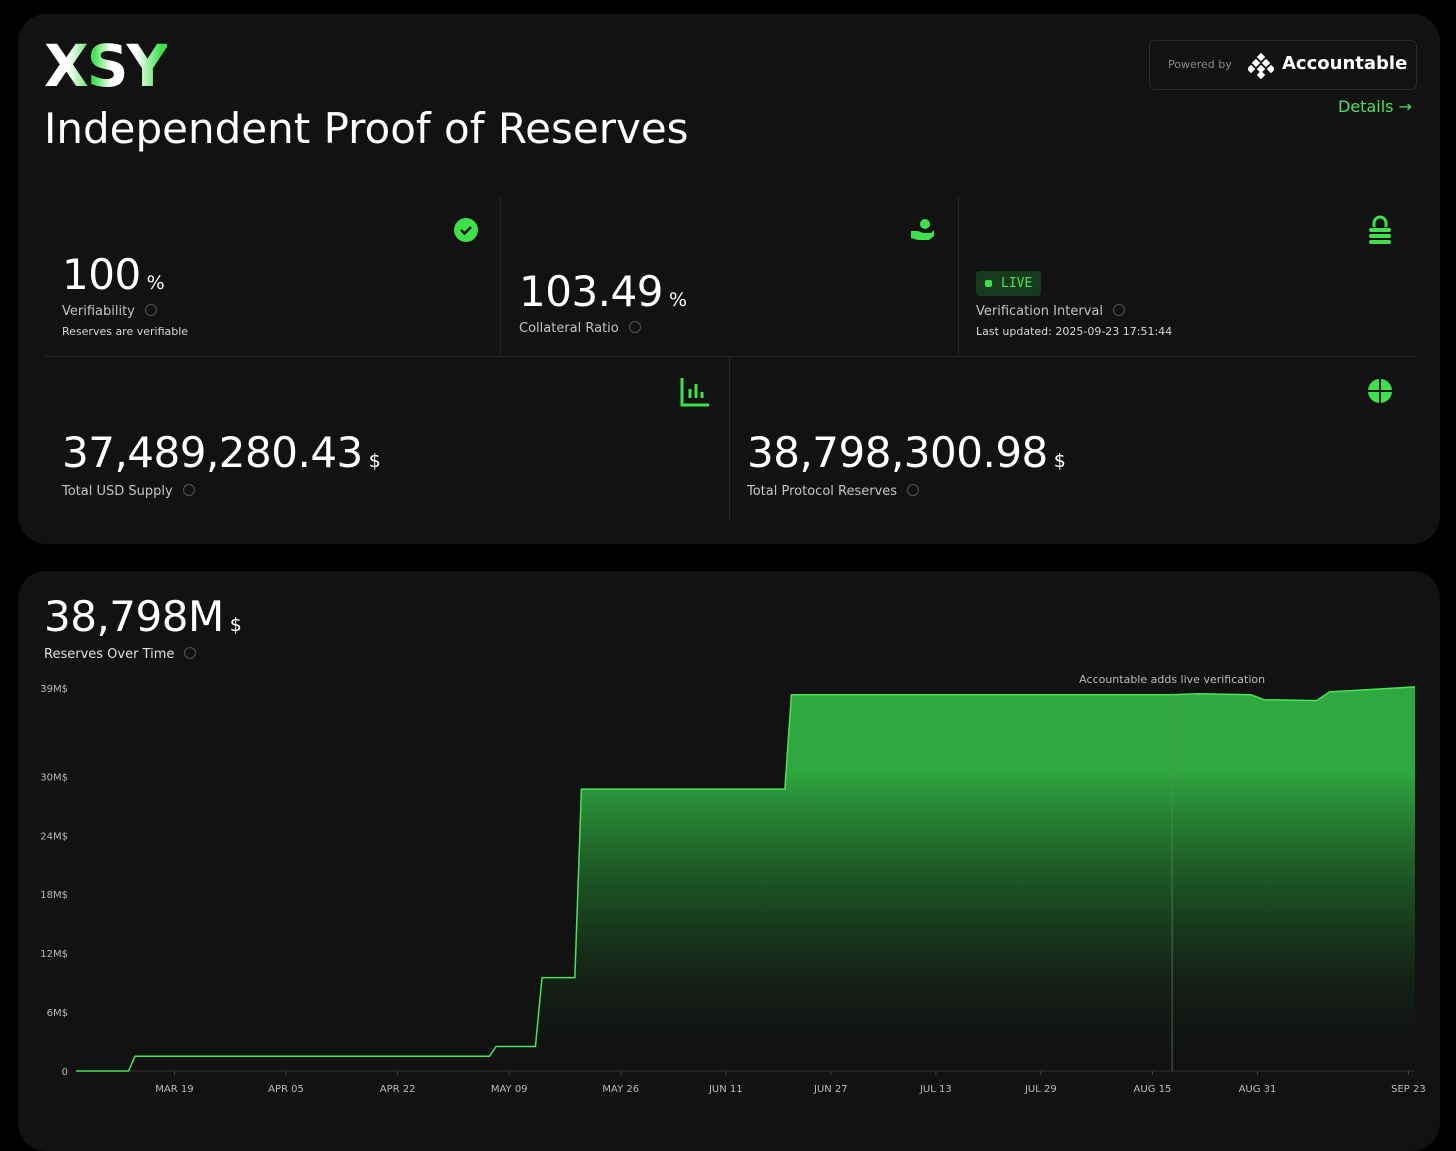  What do you see at coordinates (694, 392) in the screenshot?
I see `chart-icon` at bounding box center [694, 392].